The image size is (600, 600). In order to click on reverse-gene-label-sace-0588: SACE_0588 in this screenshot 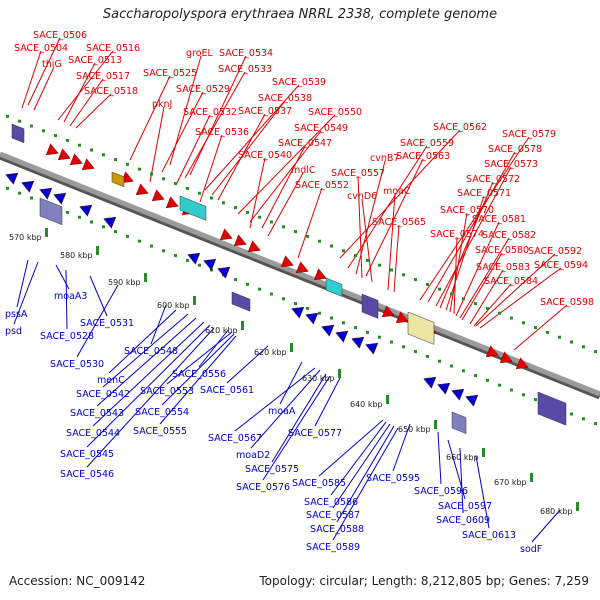, I will do `click(337, 529)`.